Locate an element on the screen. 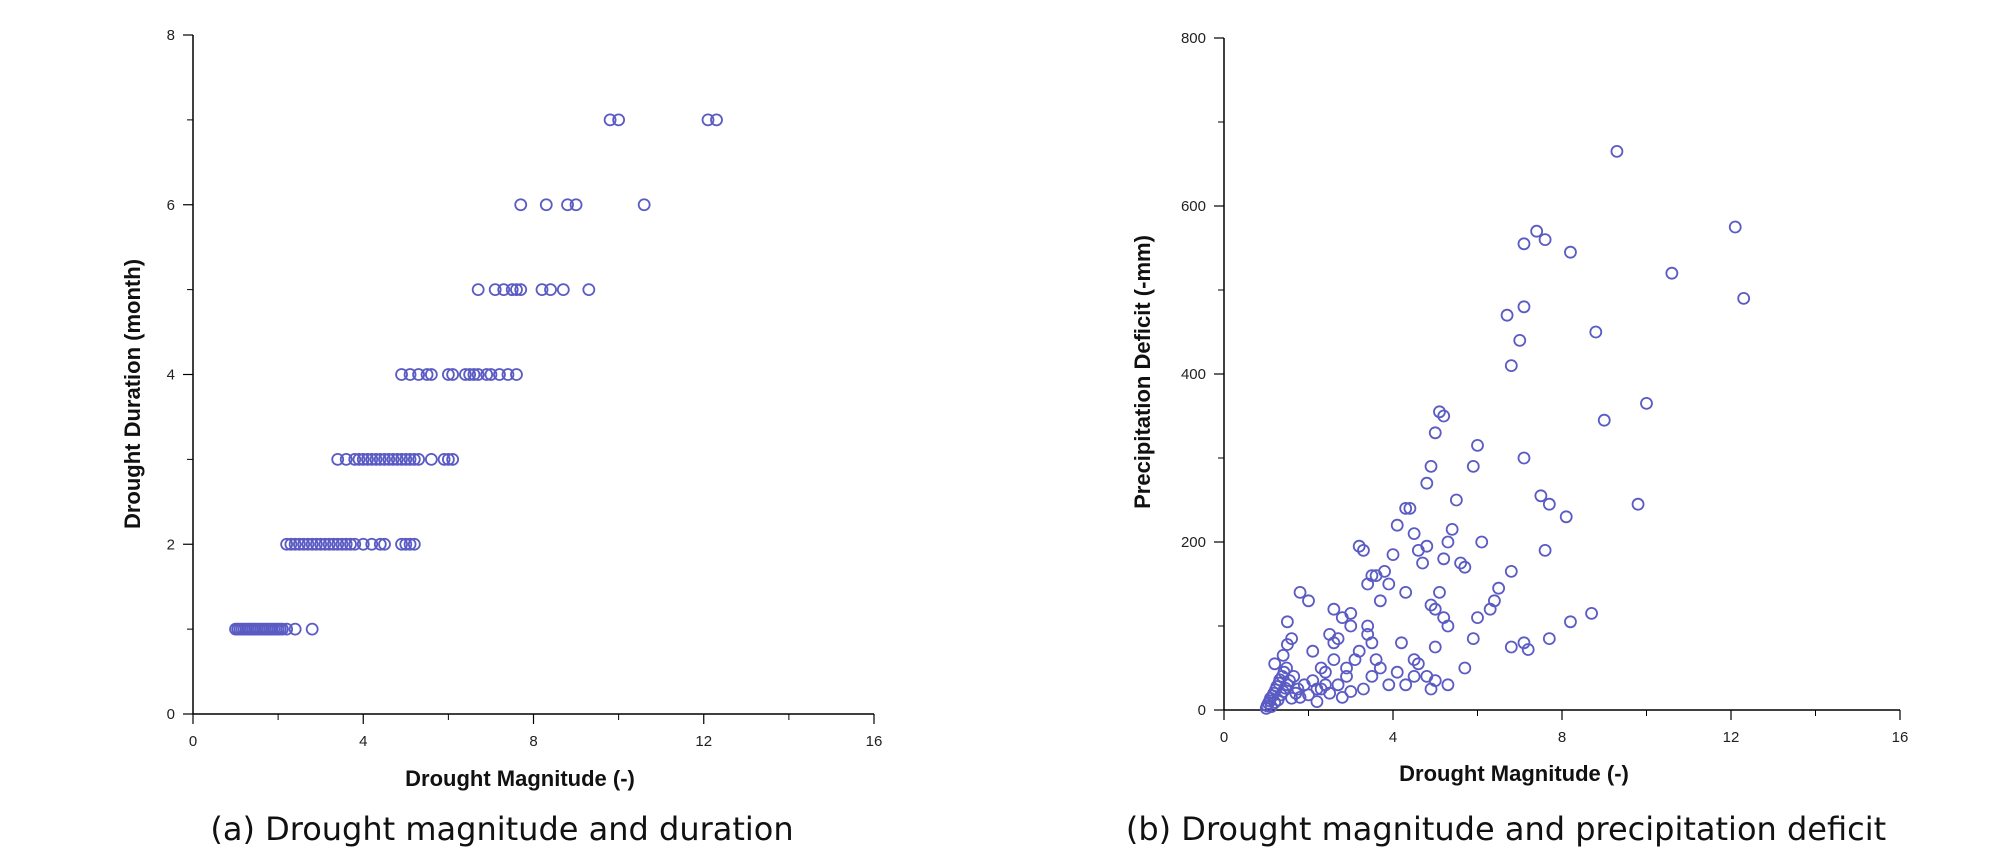 The width and height of the screenshot is (2008, 866). y-tick-label: 6 is located at coordinates (171, 205).